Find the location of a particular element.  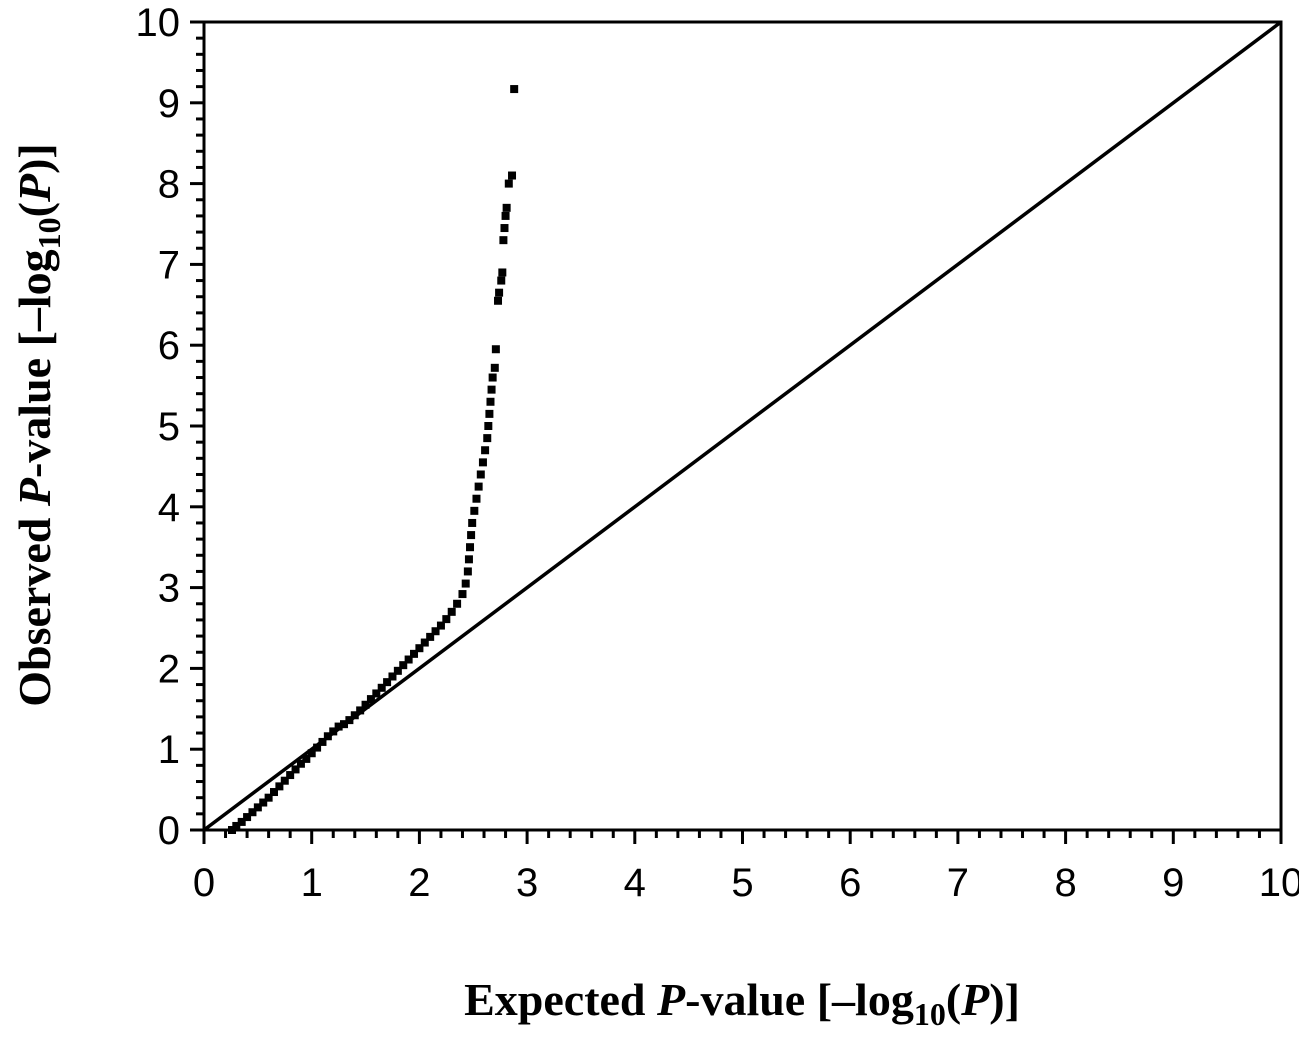

y-tick-label: 4 is located at coordinates (169, 508).